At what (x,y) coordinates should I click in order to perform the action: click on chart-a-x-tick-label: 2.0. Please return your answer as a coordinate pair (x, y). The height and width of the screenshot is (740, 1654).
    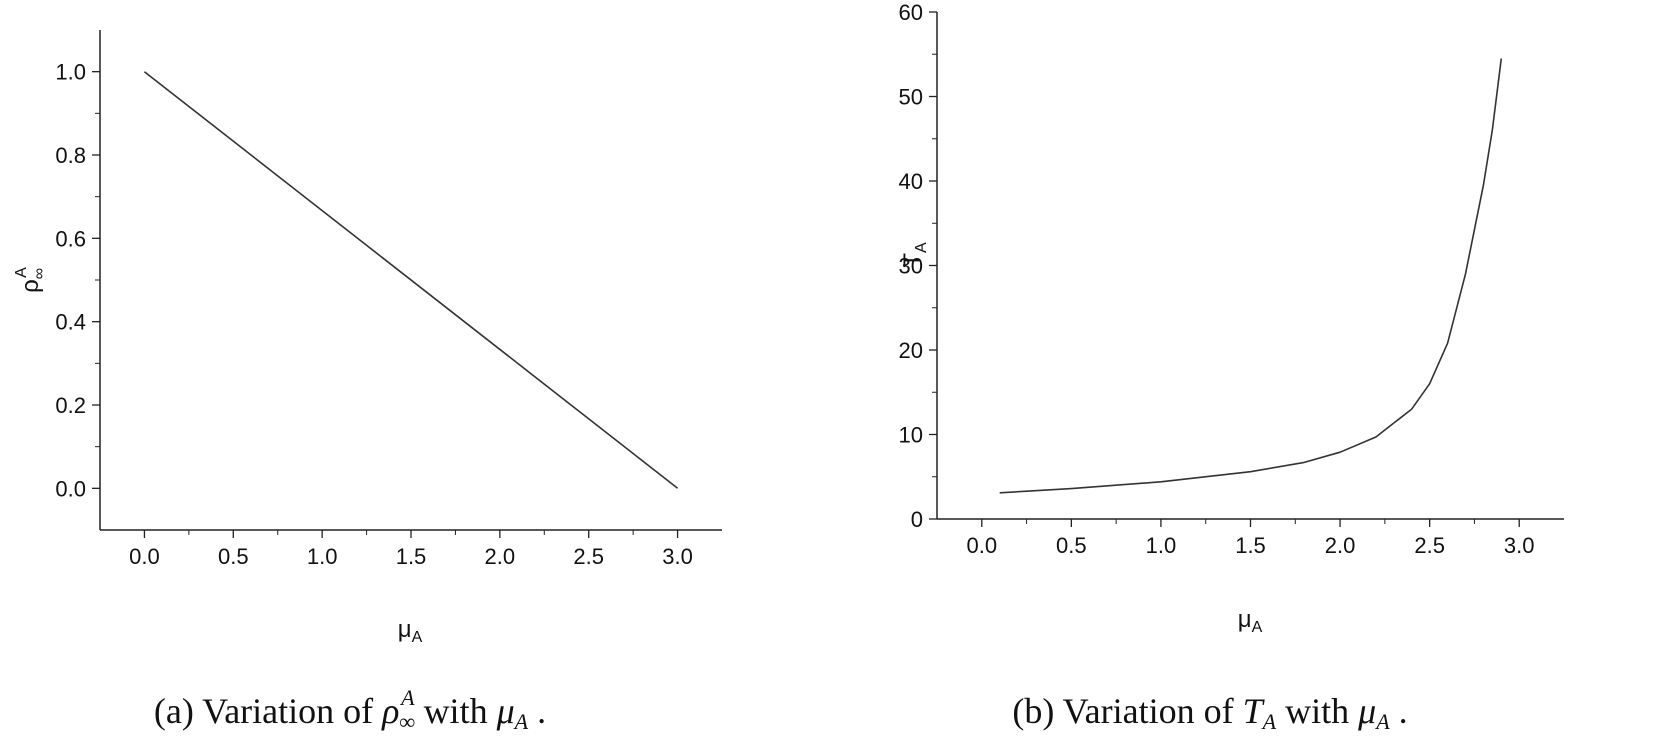
    Looking at the image, I should click on (500, 556).